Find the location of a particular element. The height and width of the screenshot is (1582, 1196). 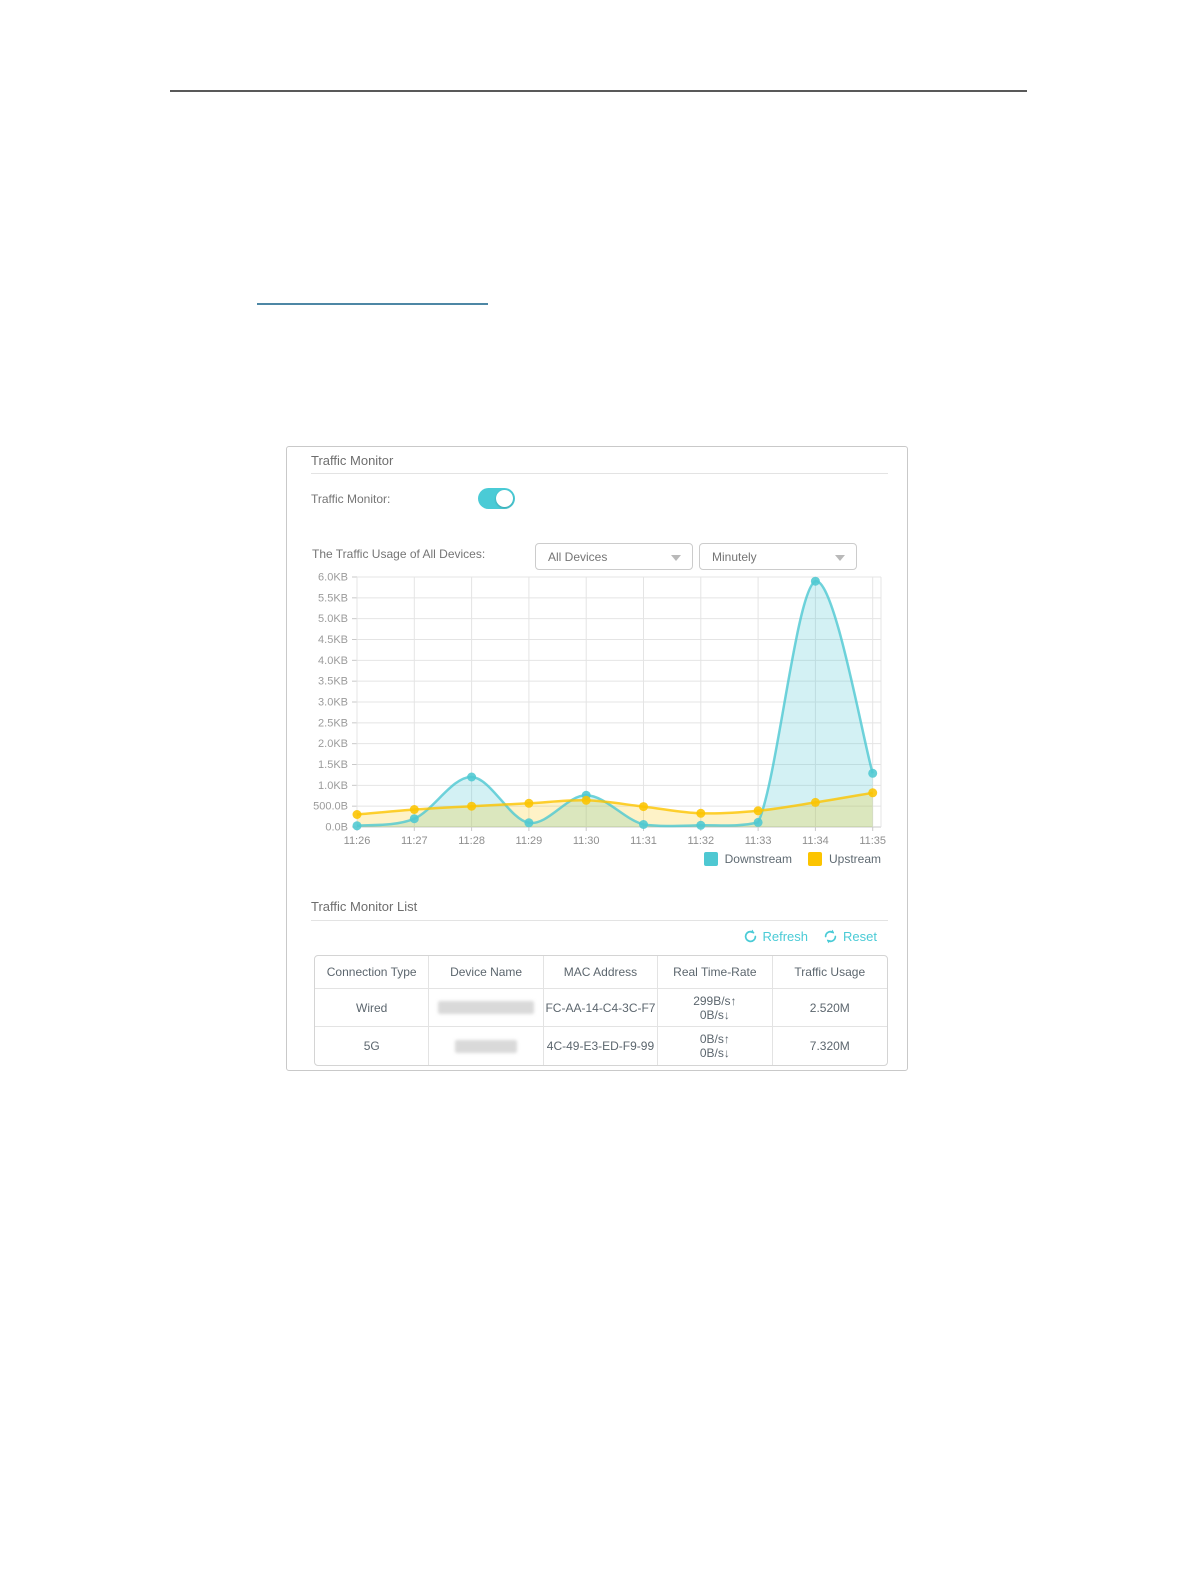

reset-button: Reset is located at coordinates (850, 936).